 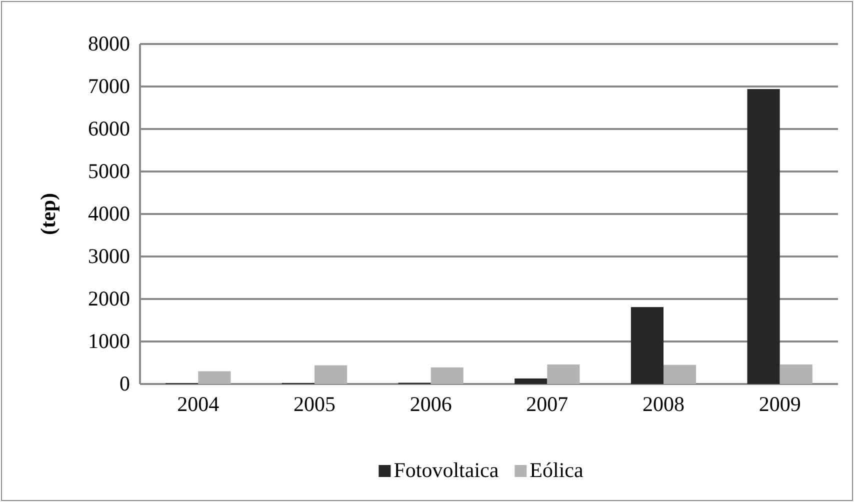 What do you see at coordinates (109, 86) in the screenshot?
I see `y-tick-label: 7000` at bounding box center [109, 86].